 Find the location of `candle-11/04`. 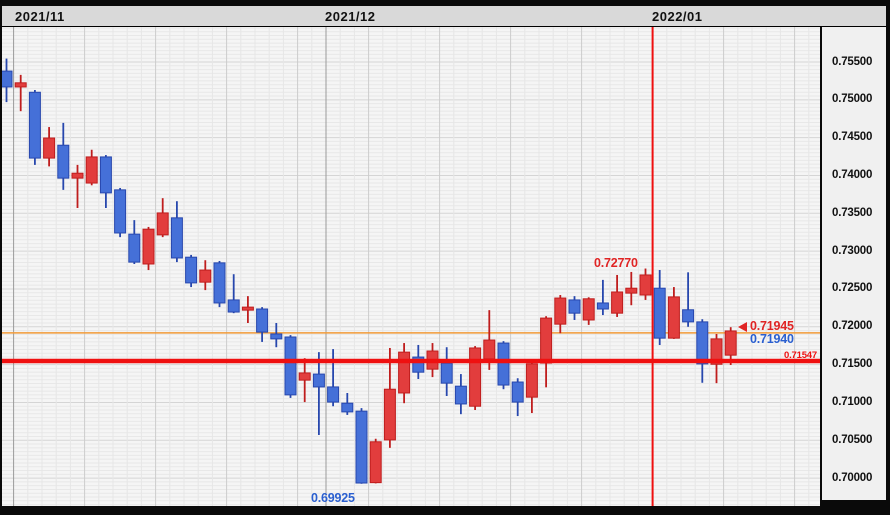

candle-11/04 is located at coordinates (63, 156).